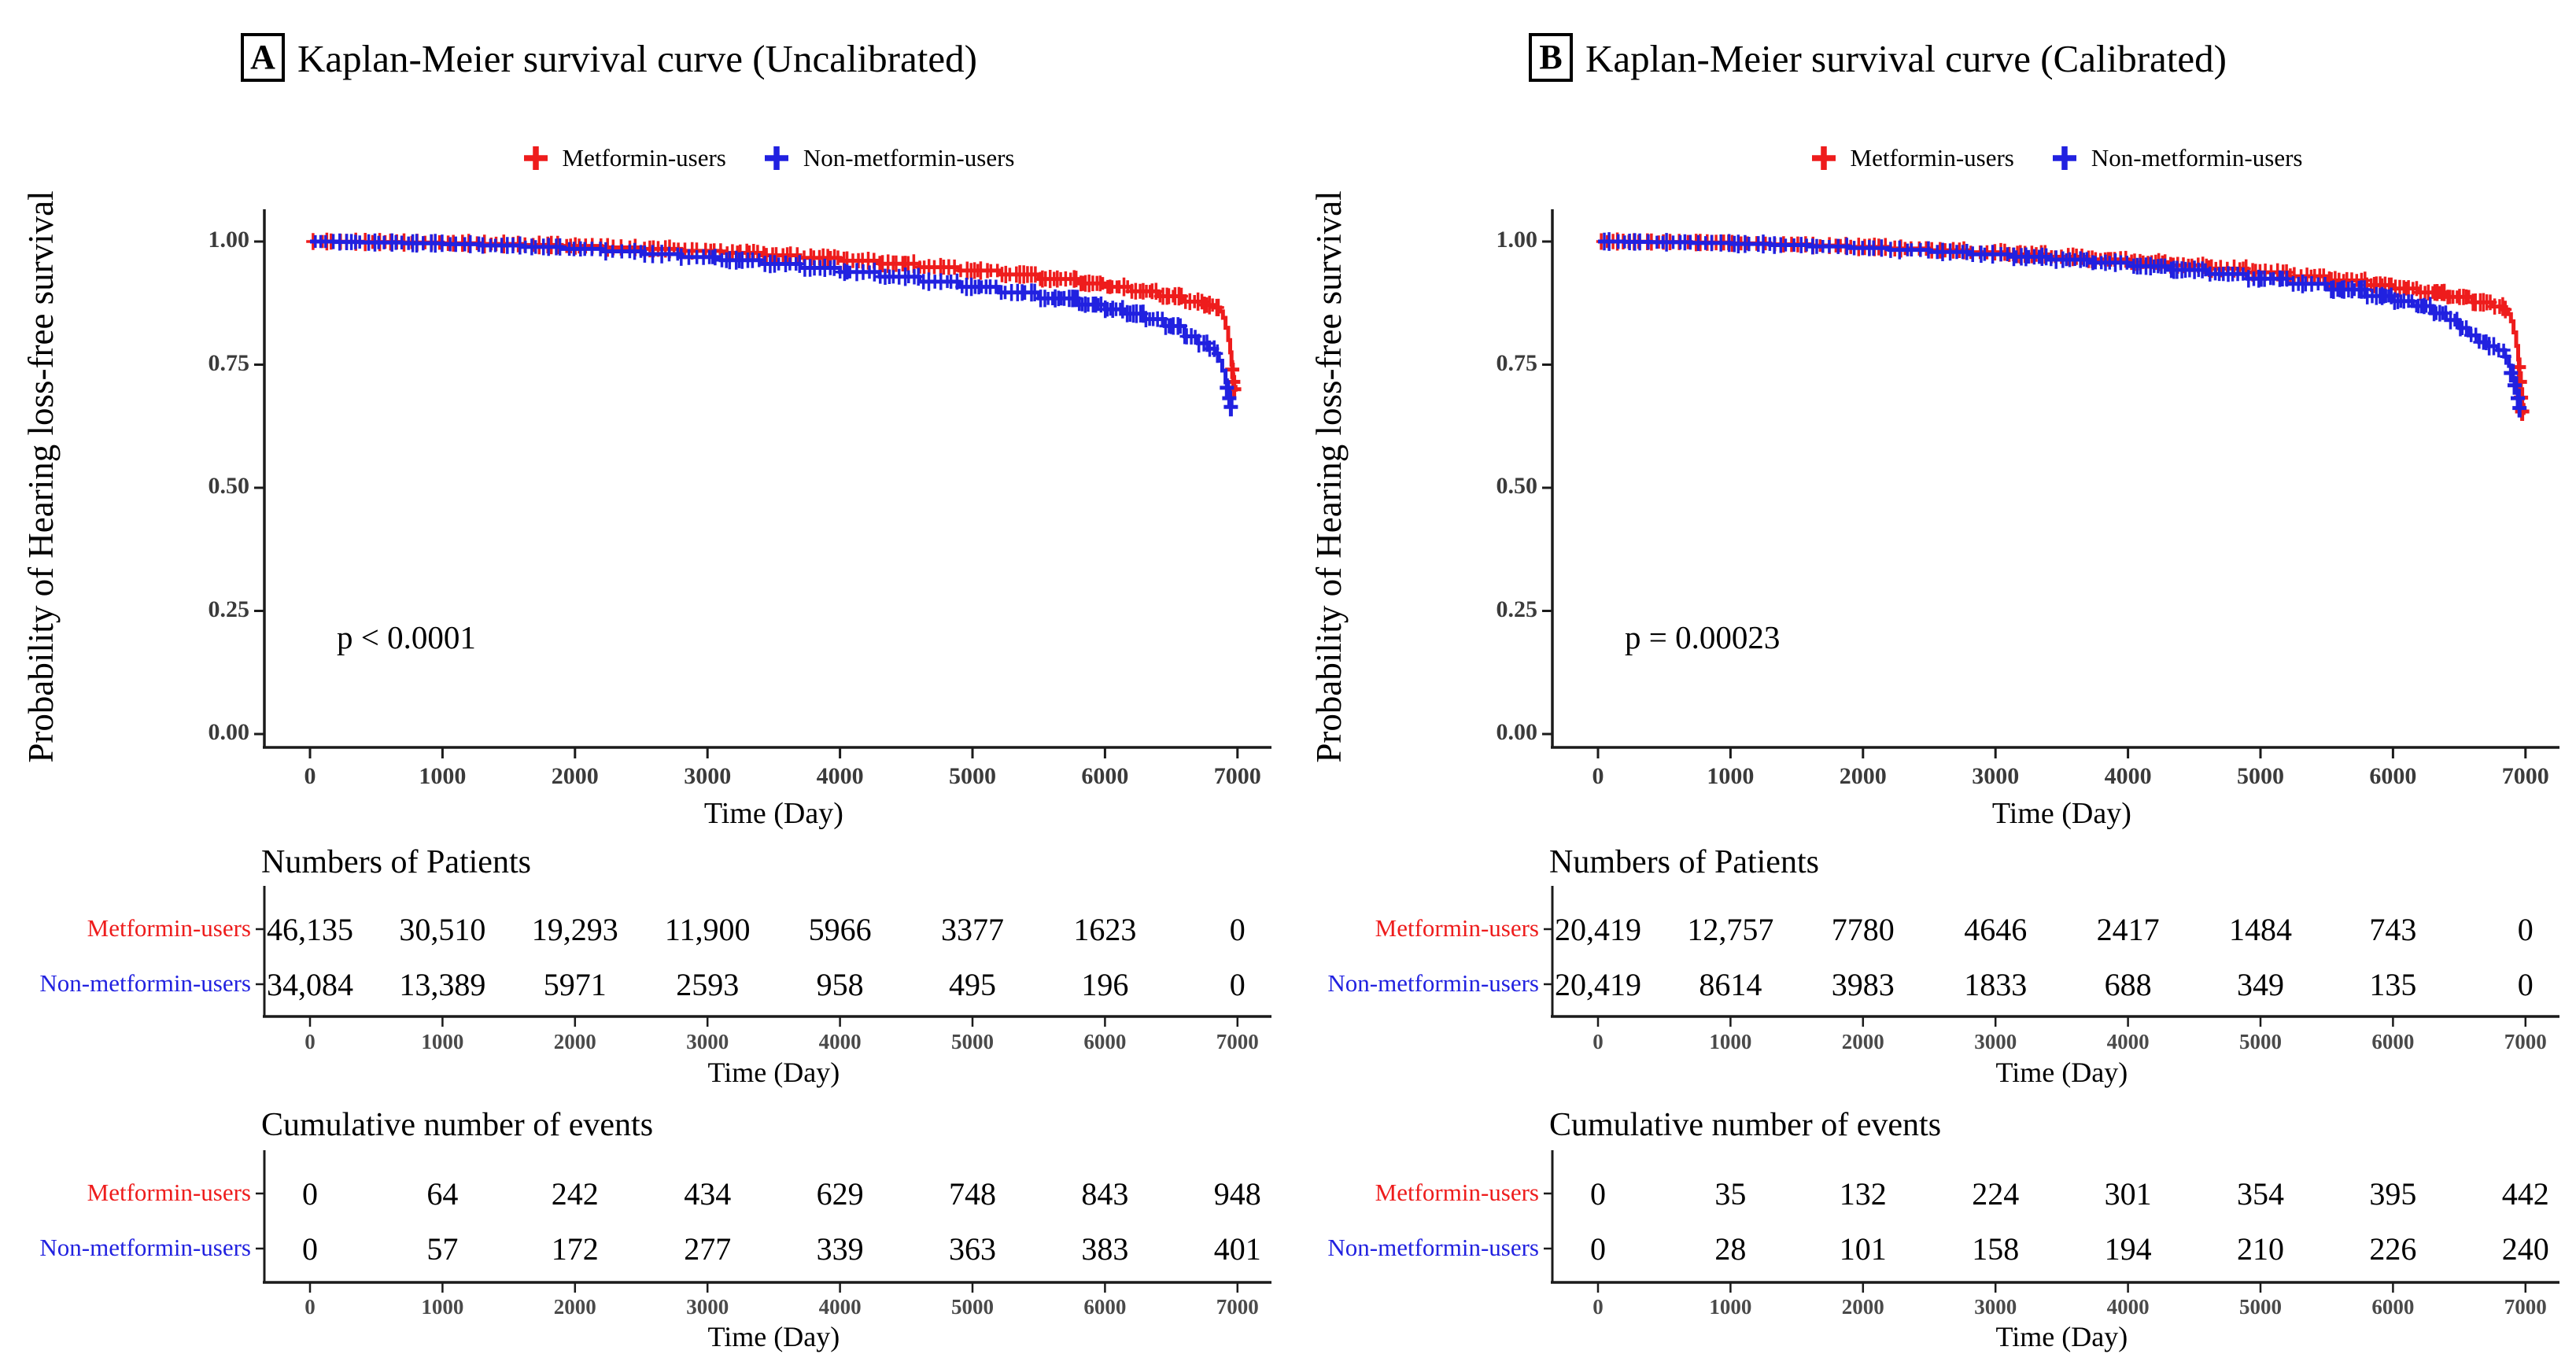 Image resolution: width=2576 pixels, height=1365 pixels. I want to click on p-value-annotation: p < 0.0001, so click(406, 637).